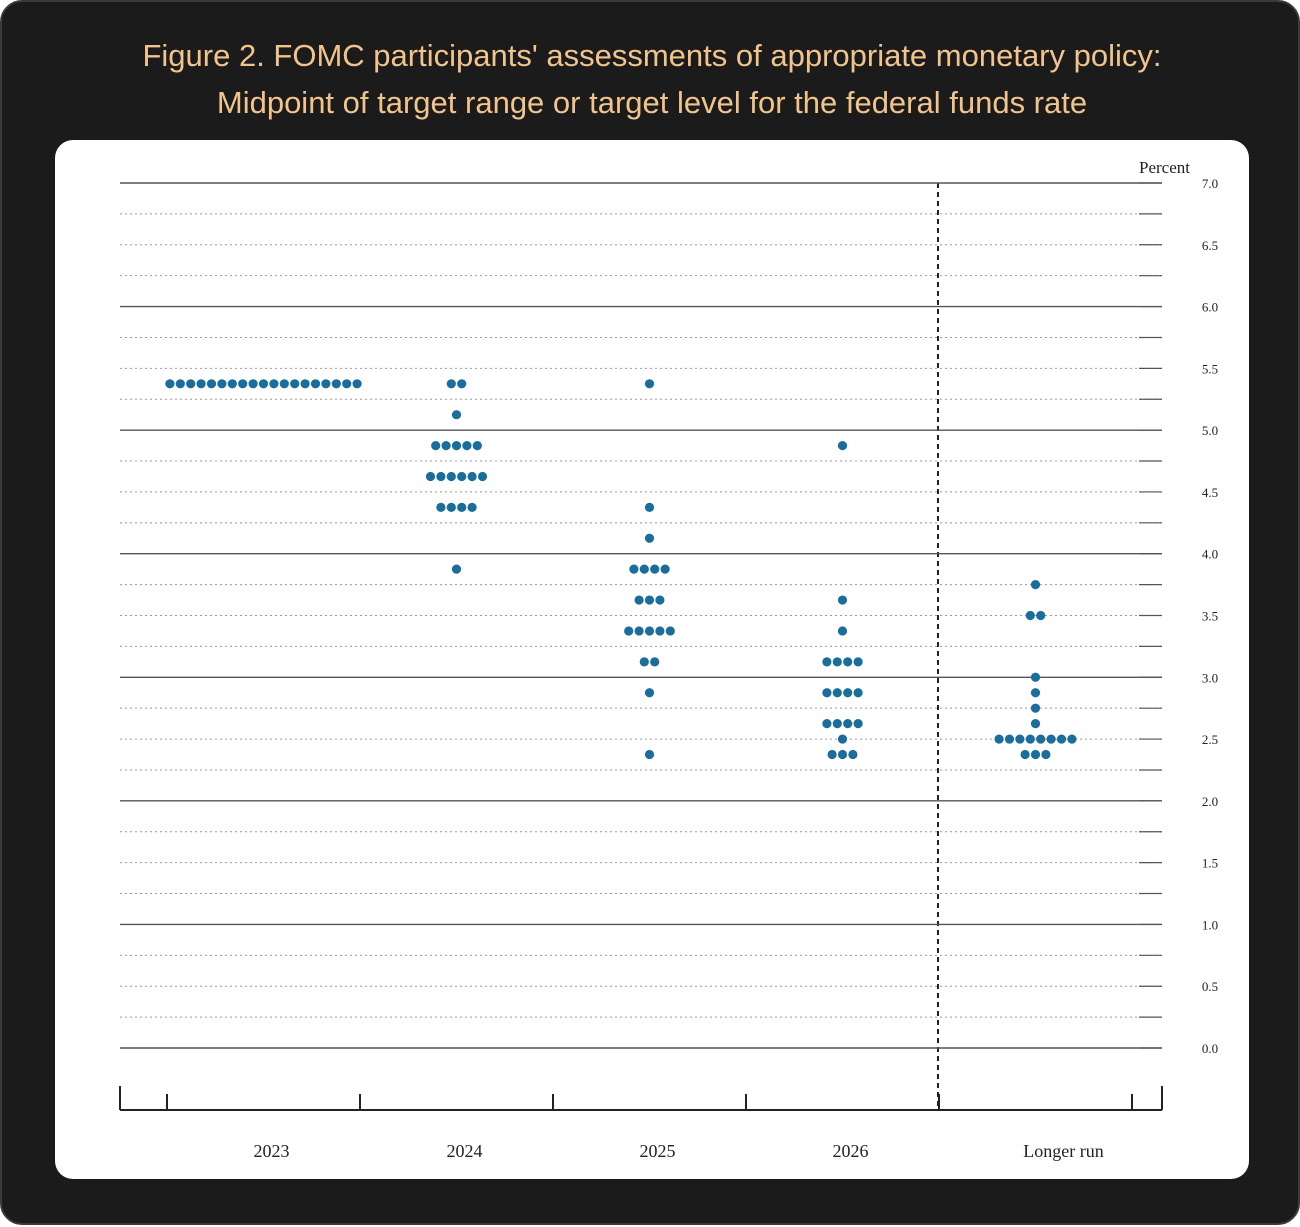 The width and height of the screenshot is (1300, 1227). I want to click on y-tick-label: 0.0, so click(1210, 1048).